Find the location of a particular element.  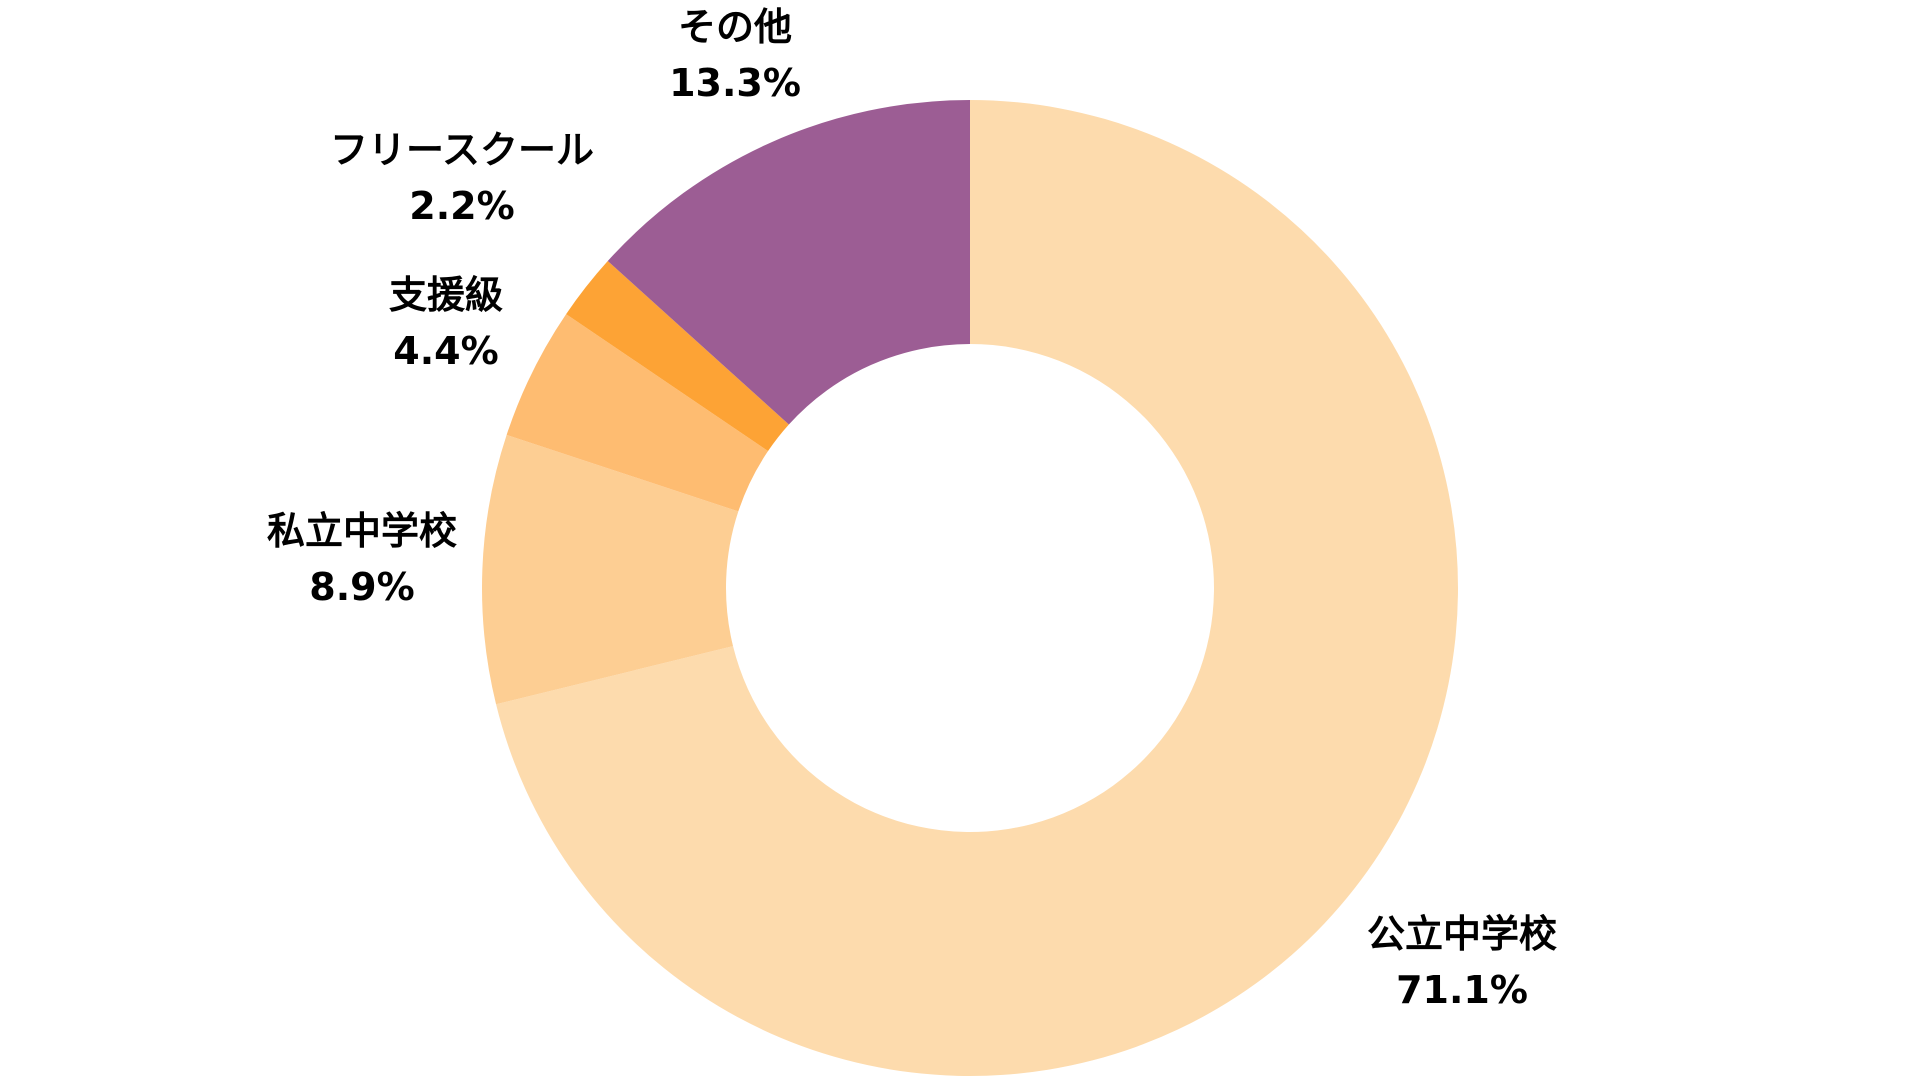

slice-label-2: 私立中学校 is located at coordinates (362, 531).